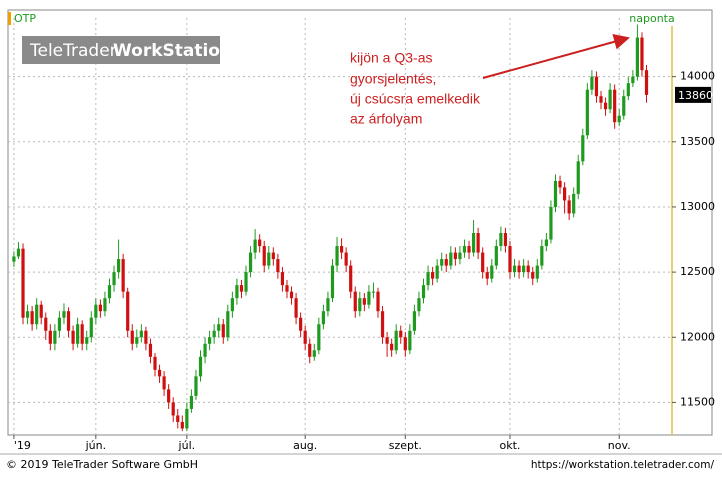 This screenshot has height=480, width=722. I want to click on y-tick-label: 13000, so click(697, 206).